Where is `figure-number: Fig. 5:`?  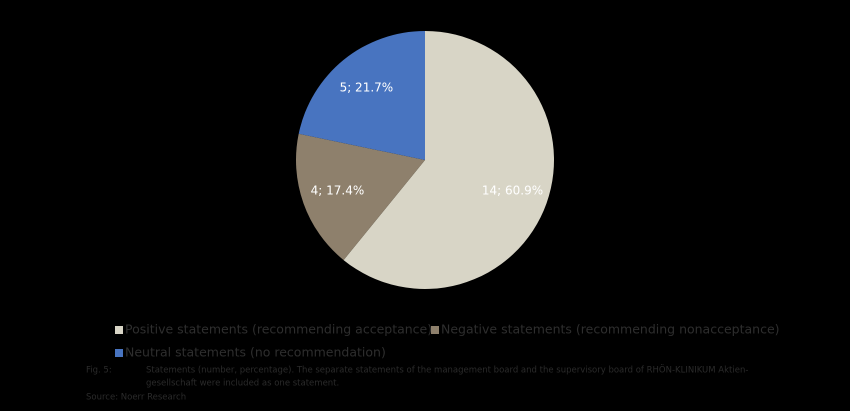 figure-number: Fig. 5: is located at coordinates (99, 371).